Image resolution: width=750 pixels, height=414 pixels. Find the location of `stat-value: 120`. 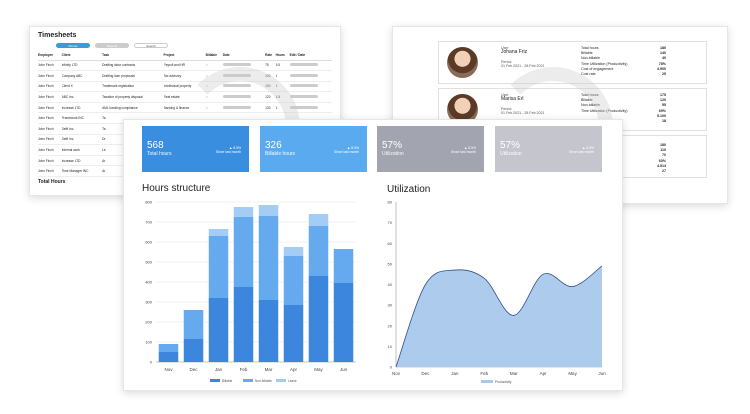

stat-value: 120 is located at coordinates (663, 100).